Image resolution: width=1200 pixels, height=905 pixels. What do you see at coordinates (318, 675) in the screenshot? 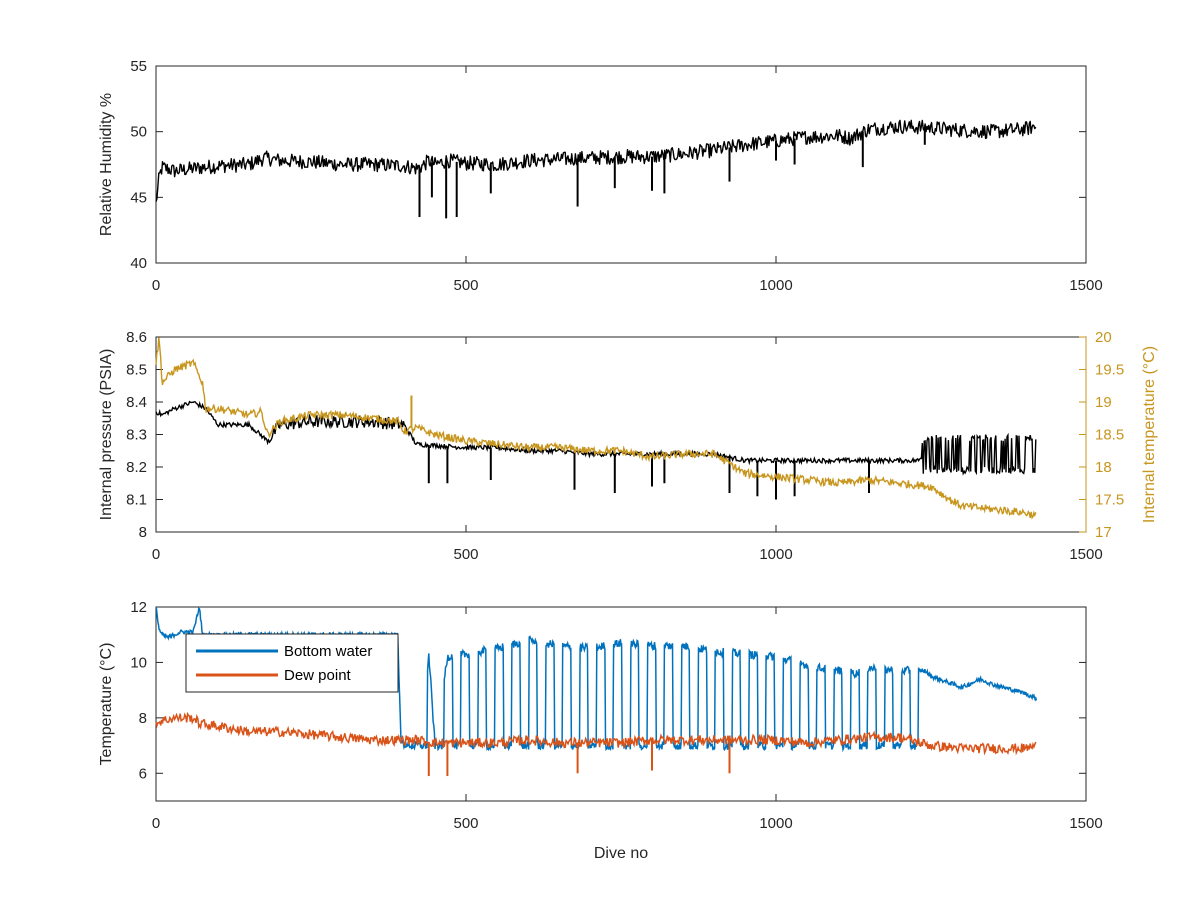
I see `legend-label-dew-point: Dew point` at bounding box center [318, 675].